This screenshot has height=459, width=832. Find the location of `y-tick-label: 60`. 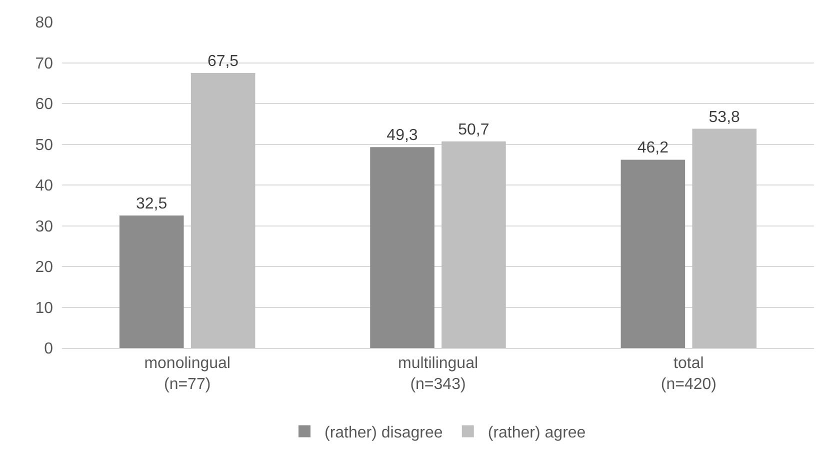

y-tick-label: 60 is located at coordinates (44, 105).